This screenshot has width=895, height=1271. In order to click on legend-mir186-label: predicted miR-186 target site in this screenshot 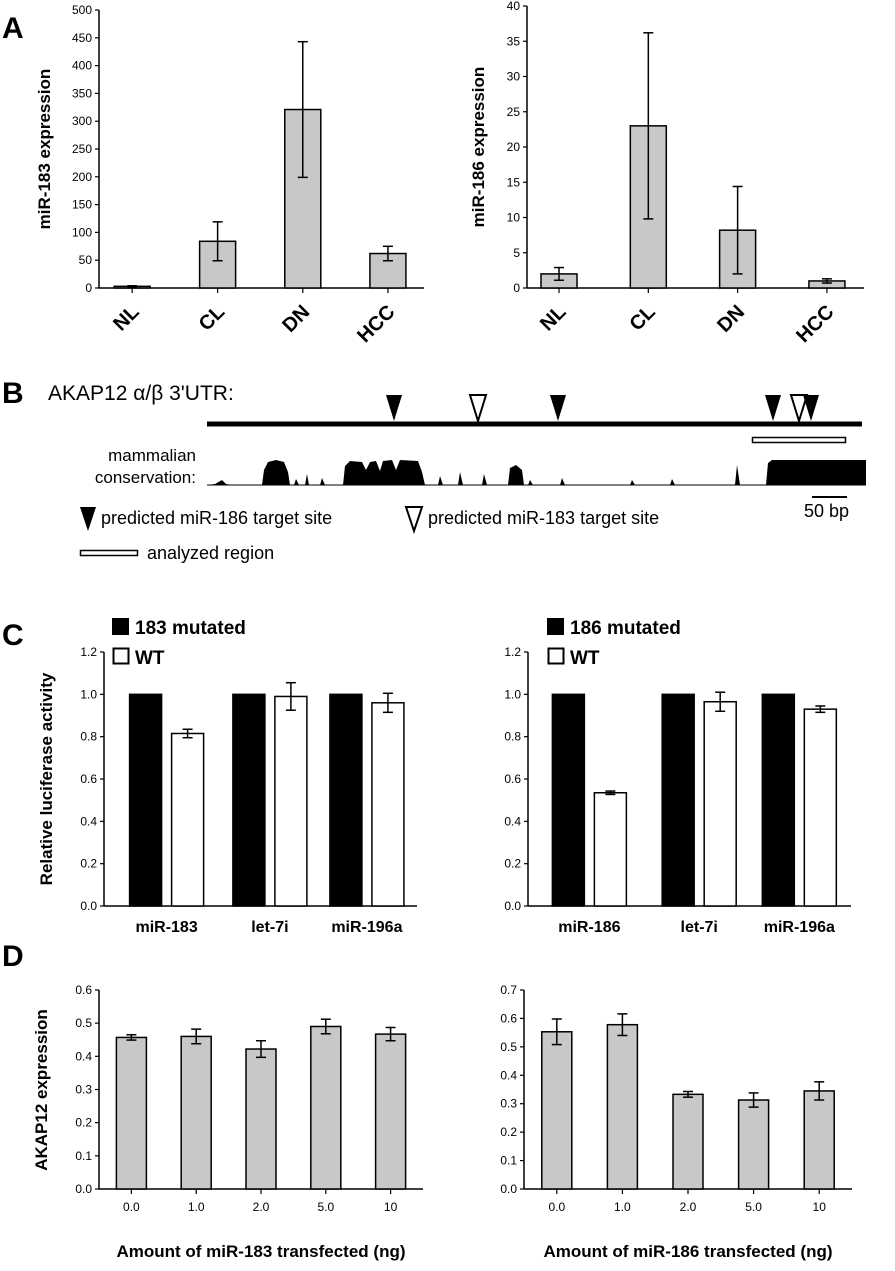, I will do `click(216, 518)`.